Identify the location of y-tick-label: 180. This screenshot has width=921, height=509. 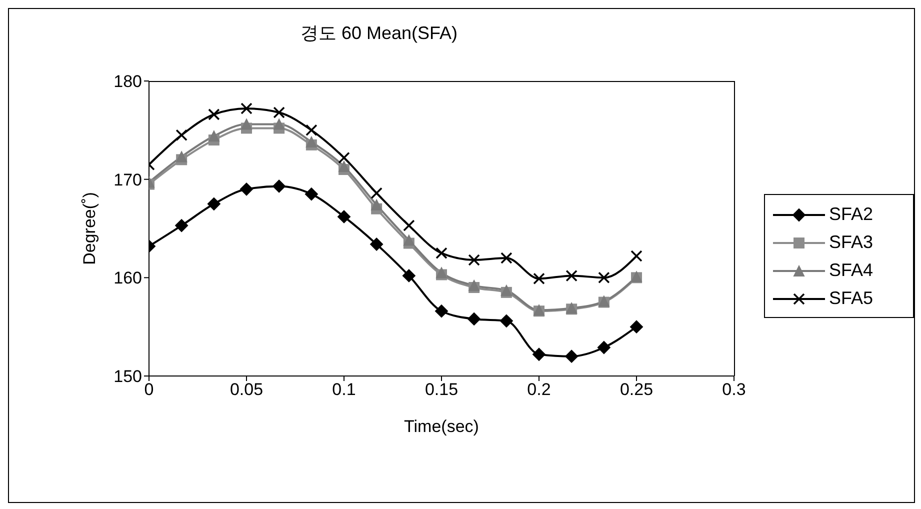
(128, 82).